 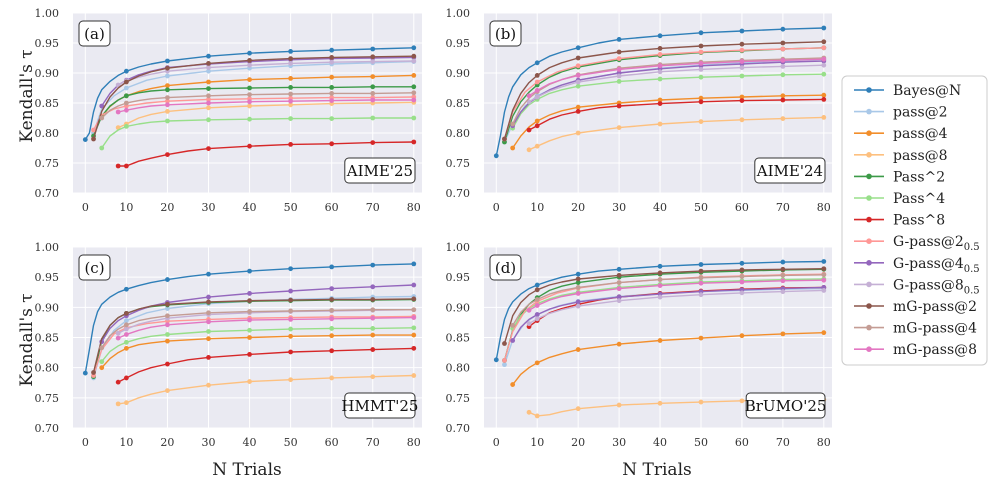 I want to click on panel-label: (a), so click(x=94, y=34).